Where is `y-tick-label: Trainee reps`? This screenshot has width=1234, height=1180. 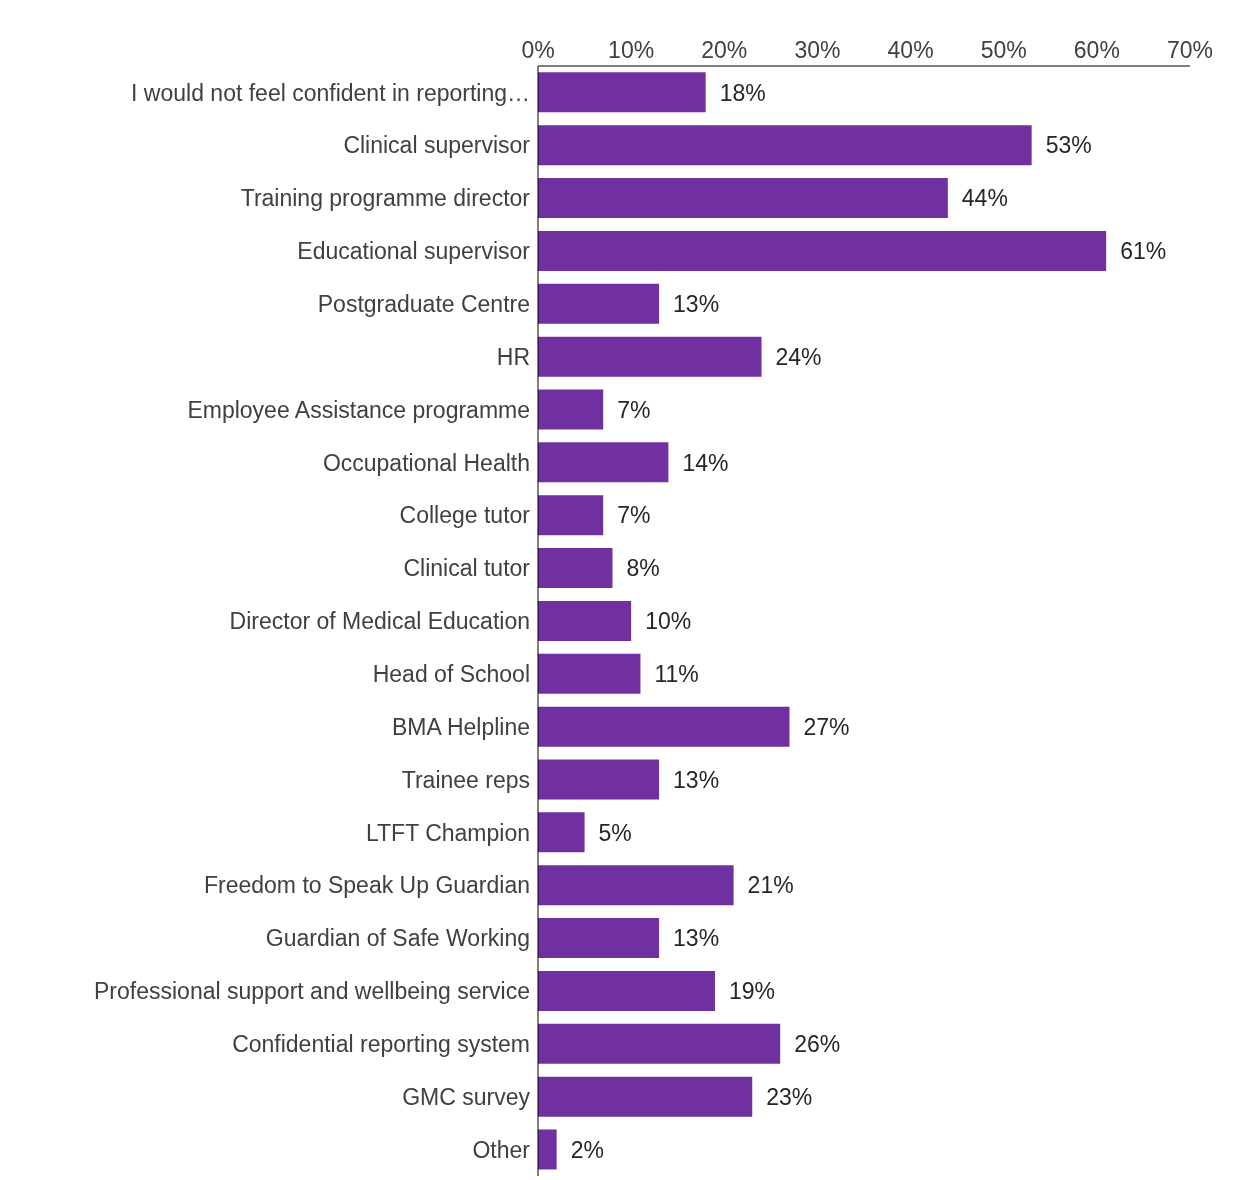 y-tick-label: Trainee reps is located at coordinates (465, 779).